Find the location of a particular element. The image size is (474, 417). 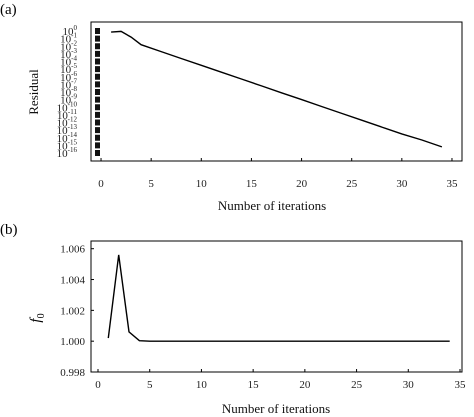

panel-b-y-tick-label: 0.998 is located at coordinates (72, 373).